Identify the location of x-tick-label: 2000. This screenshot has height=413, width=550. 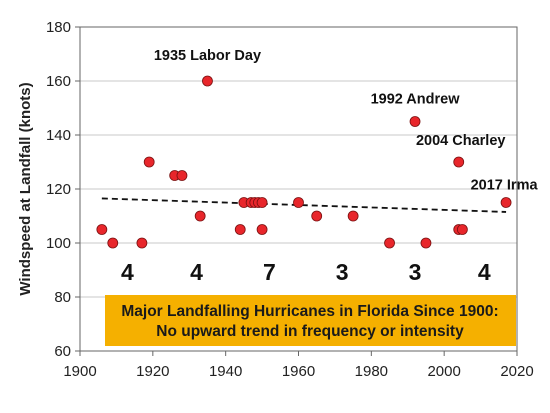
(443, 371).